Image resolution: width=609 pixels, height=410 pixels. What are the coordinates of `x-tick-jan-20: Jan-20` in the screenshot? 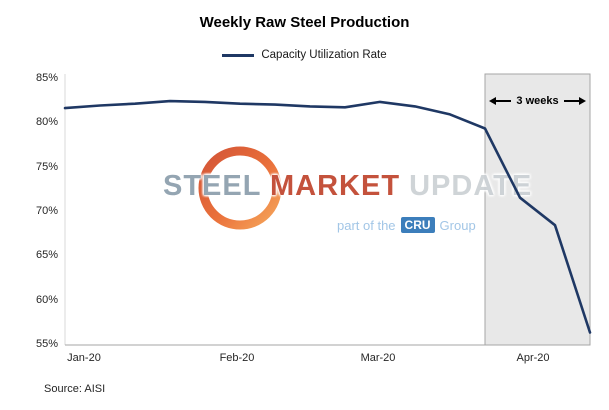 It's located at (84, 358).